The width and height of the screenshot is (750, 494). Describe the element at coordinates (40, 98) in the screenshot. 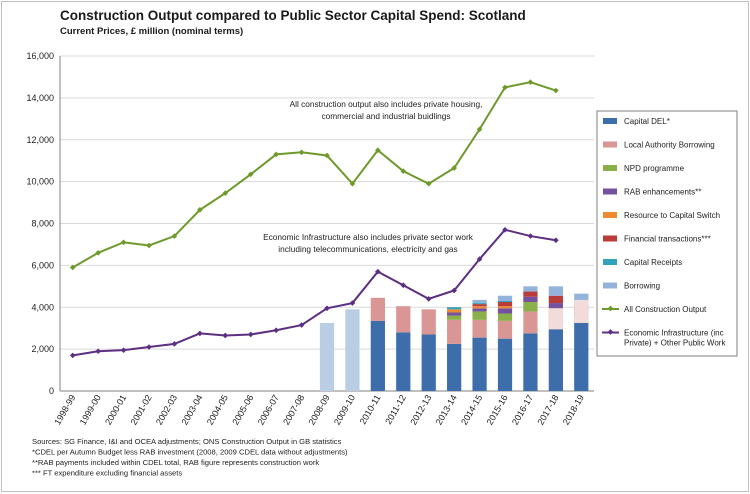

I see `y-tick-label: 14,000` at that location.